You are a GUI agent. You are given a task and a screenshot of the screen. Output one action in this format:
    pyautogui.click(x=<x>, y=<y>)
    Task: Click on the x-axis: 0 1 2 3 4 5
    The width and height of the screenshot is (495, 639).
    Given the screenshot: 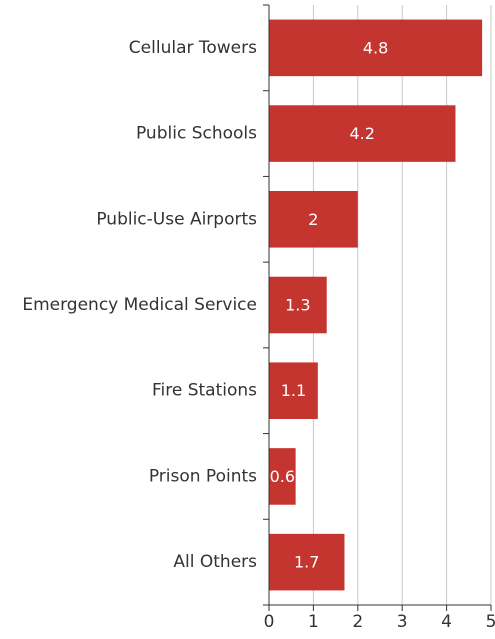 What is the action you would take?
    pyautogui.click(x=379, y=618)
    